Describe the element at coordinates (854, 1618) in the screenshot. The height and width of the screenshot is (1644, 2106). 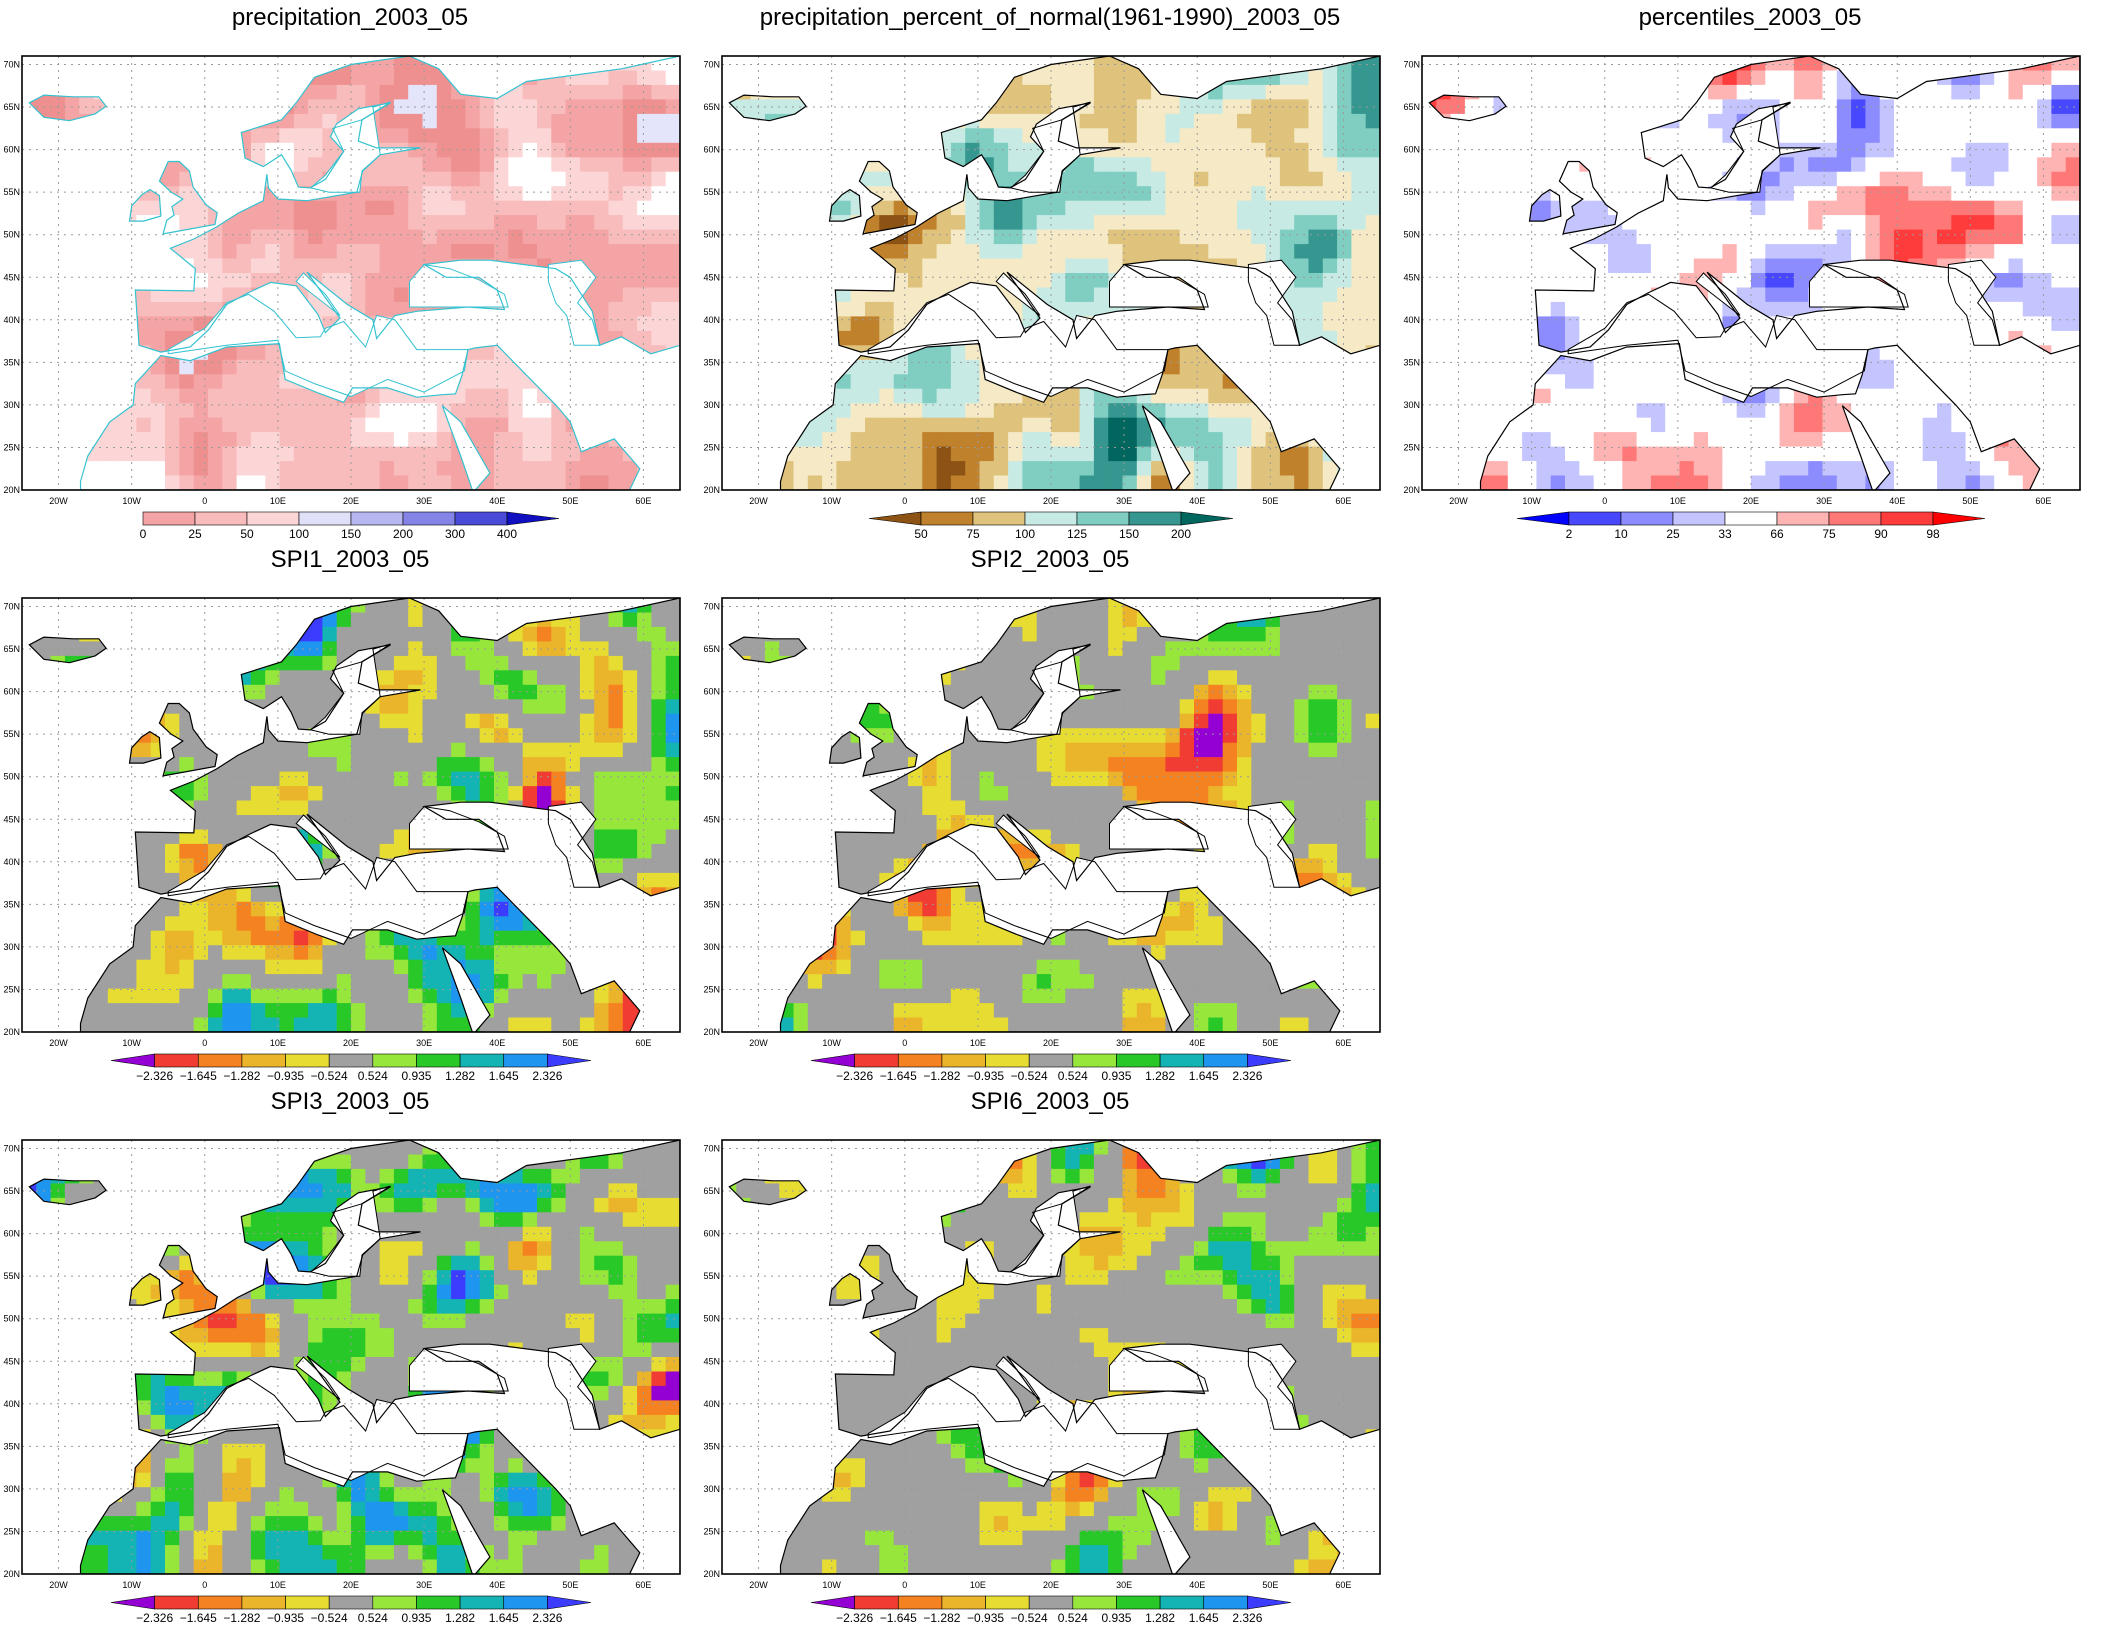
I see `colorbar-label: −2.326` at that location.